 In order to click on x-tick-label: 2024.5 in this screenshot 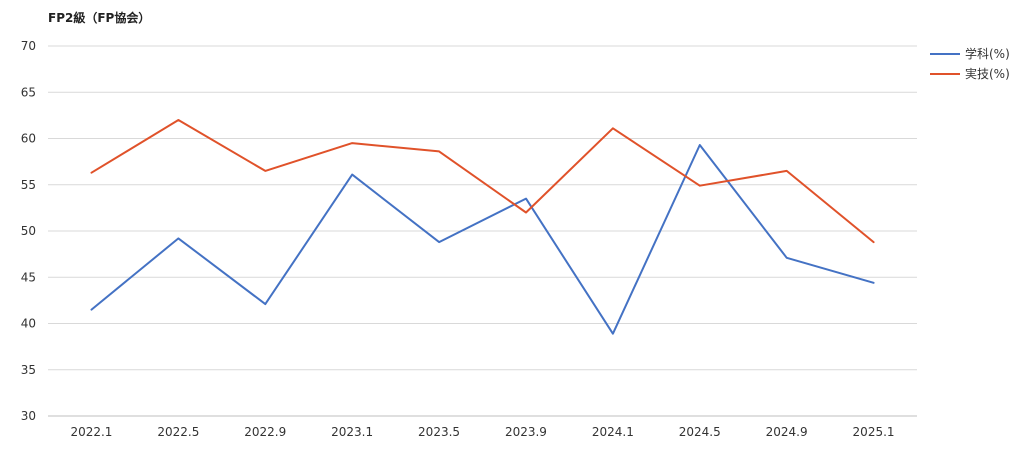, I will do `click(700, 432)`.